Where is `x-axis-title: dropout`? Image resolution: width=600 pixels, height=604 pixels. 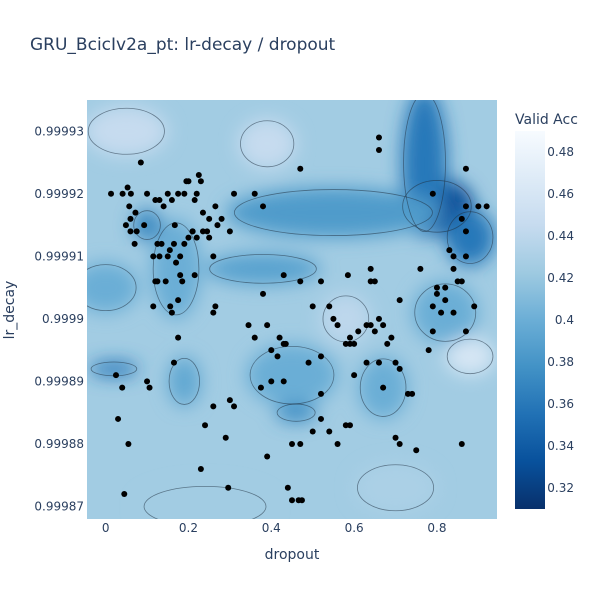
x-axis-title: dropout is located at coordinates (292, 555).